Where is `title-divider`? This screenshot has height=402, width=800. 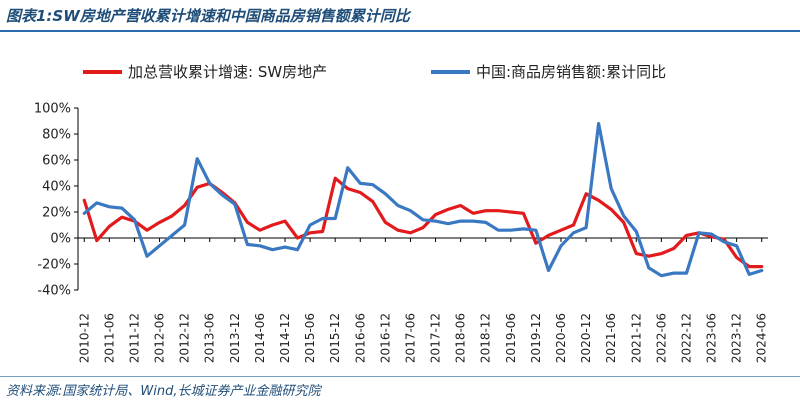
title-divider is located at coordinates (400, 31).